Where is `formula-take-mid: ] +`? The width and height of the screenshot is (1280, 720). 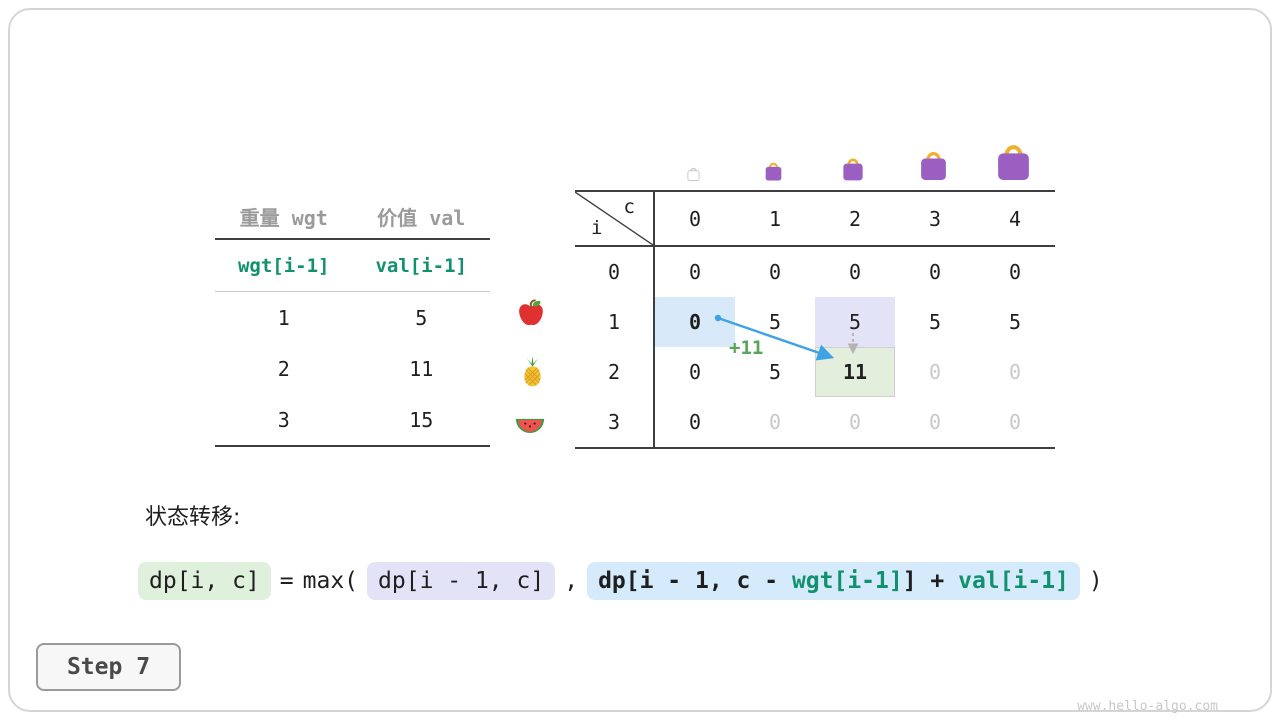
formula-take-mid: ] + is located at coordinates (930, 581).